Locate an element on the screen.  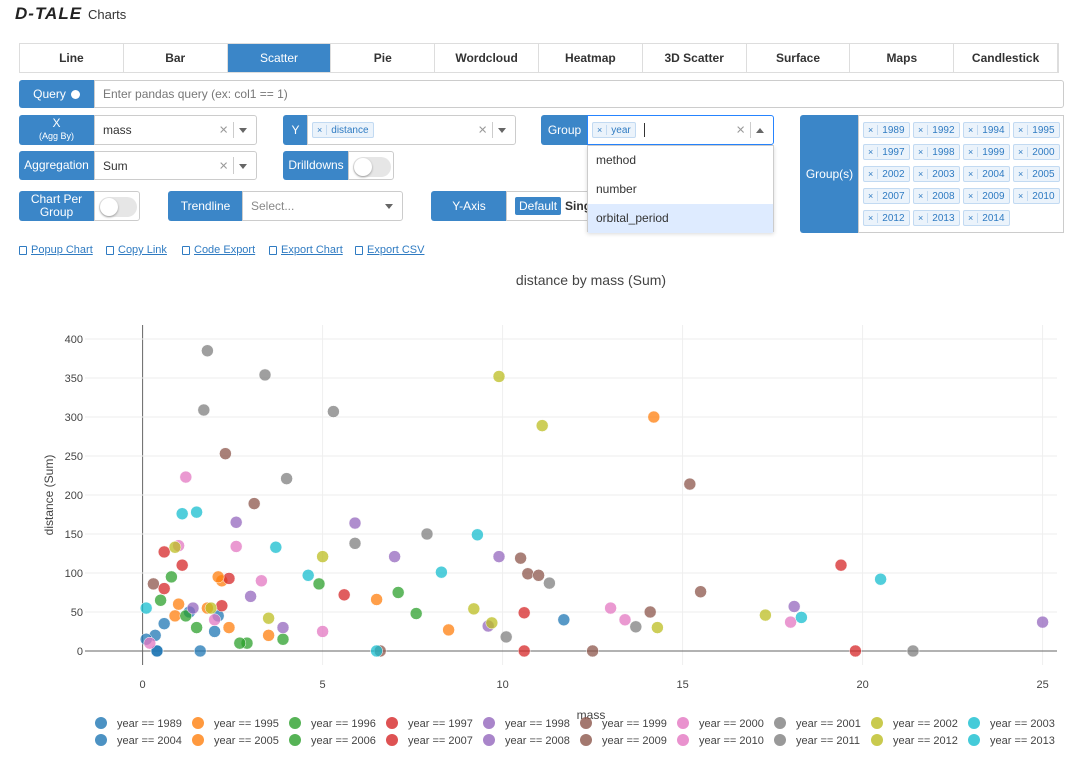
chart-per-group-toggle is located at coordinates (117, 206).